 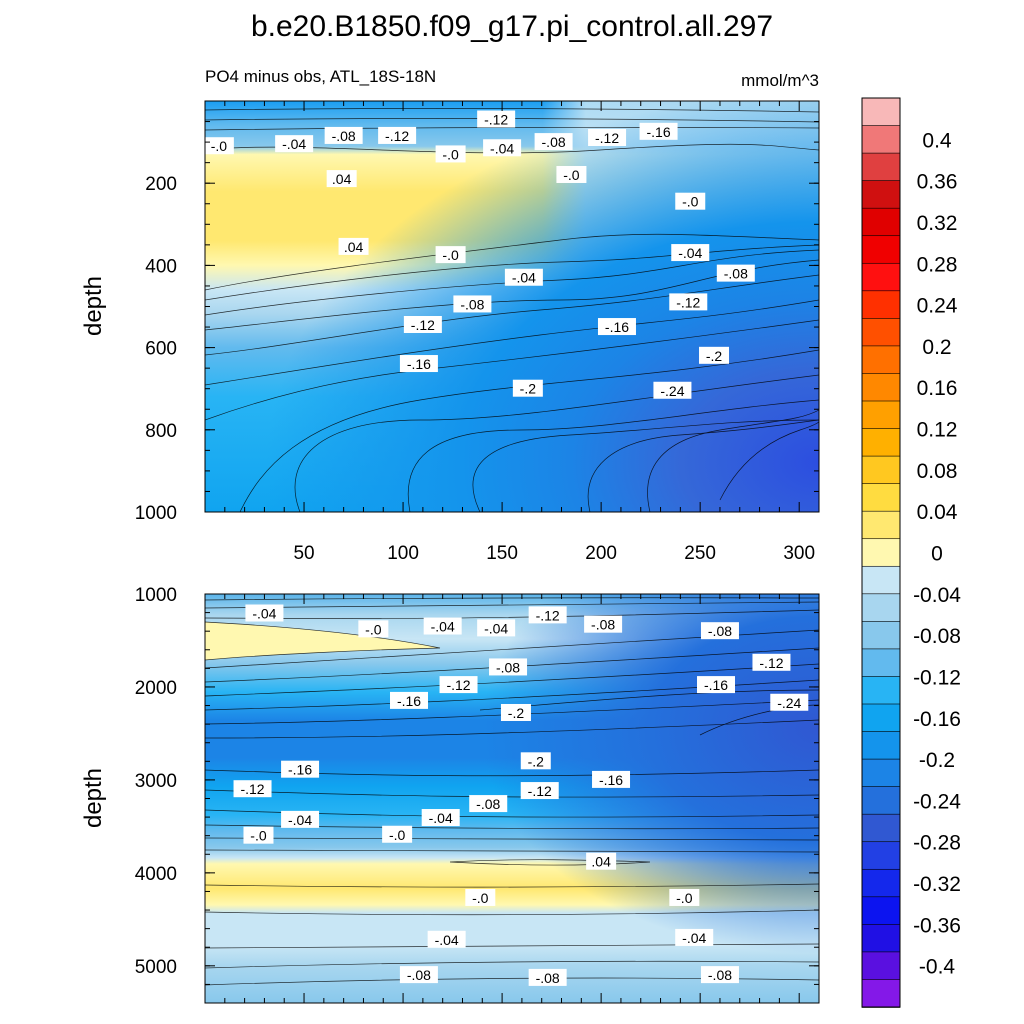 What do you see at coordinates (937, 306) in the screenshot?
I see `colorbar-label: 0.24` at bounding box center [937, 306].